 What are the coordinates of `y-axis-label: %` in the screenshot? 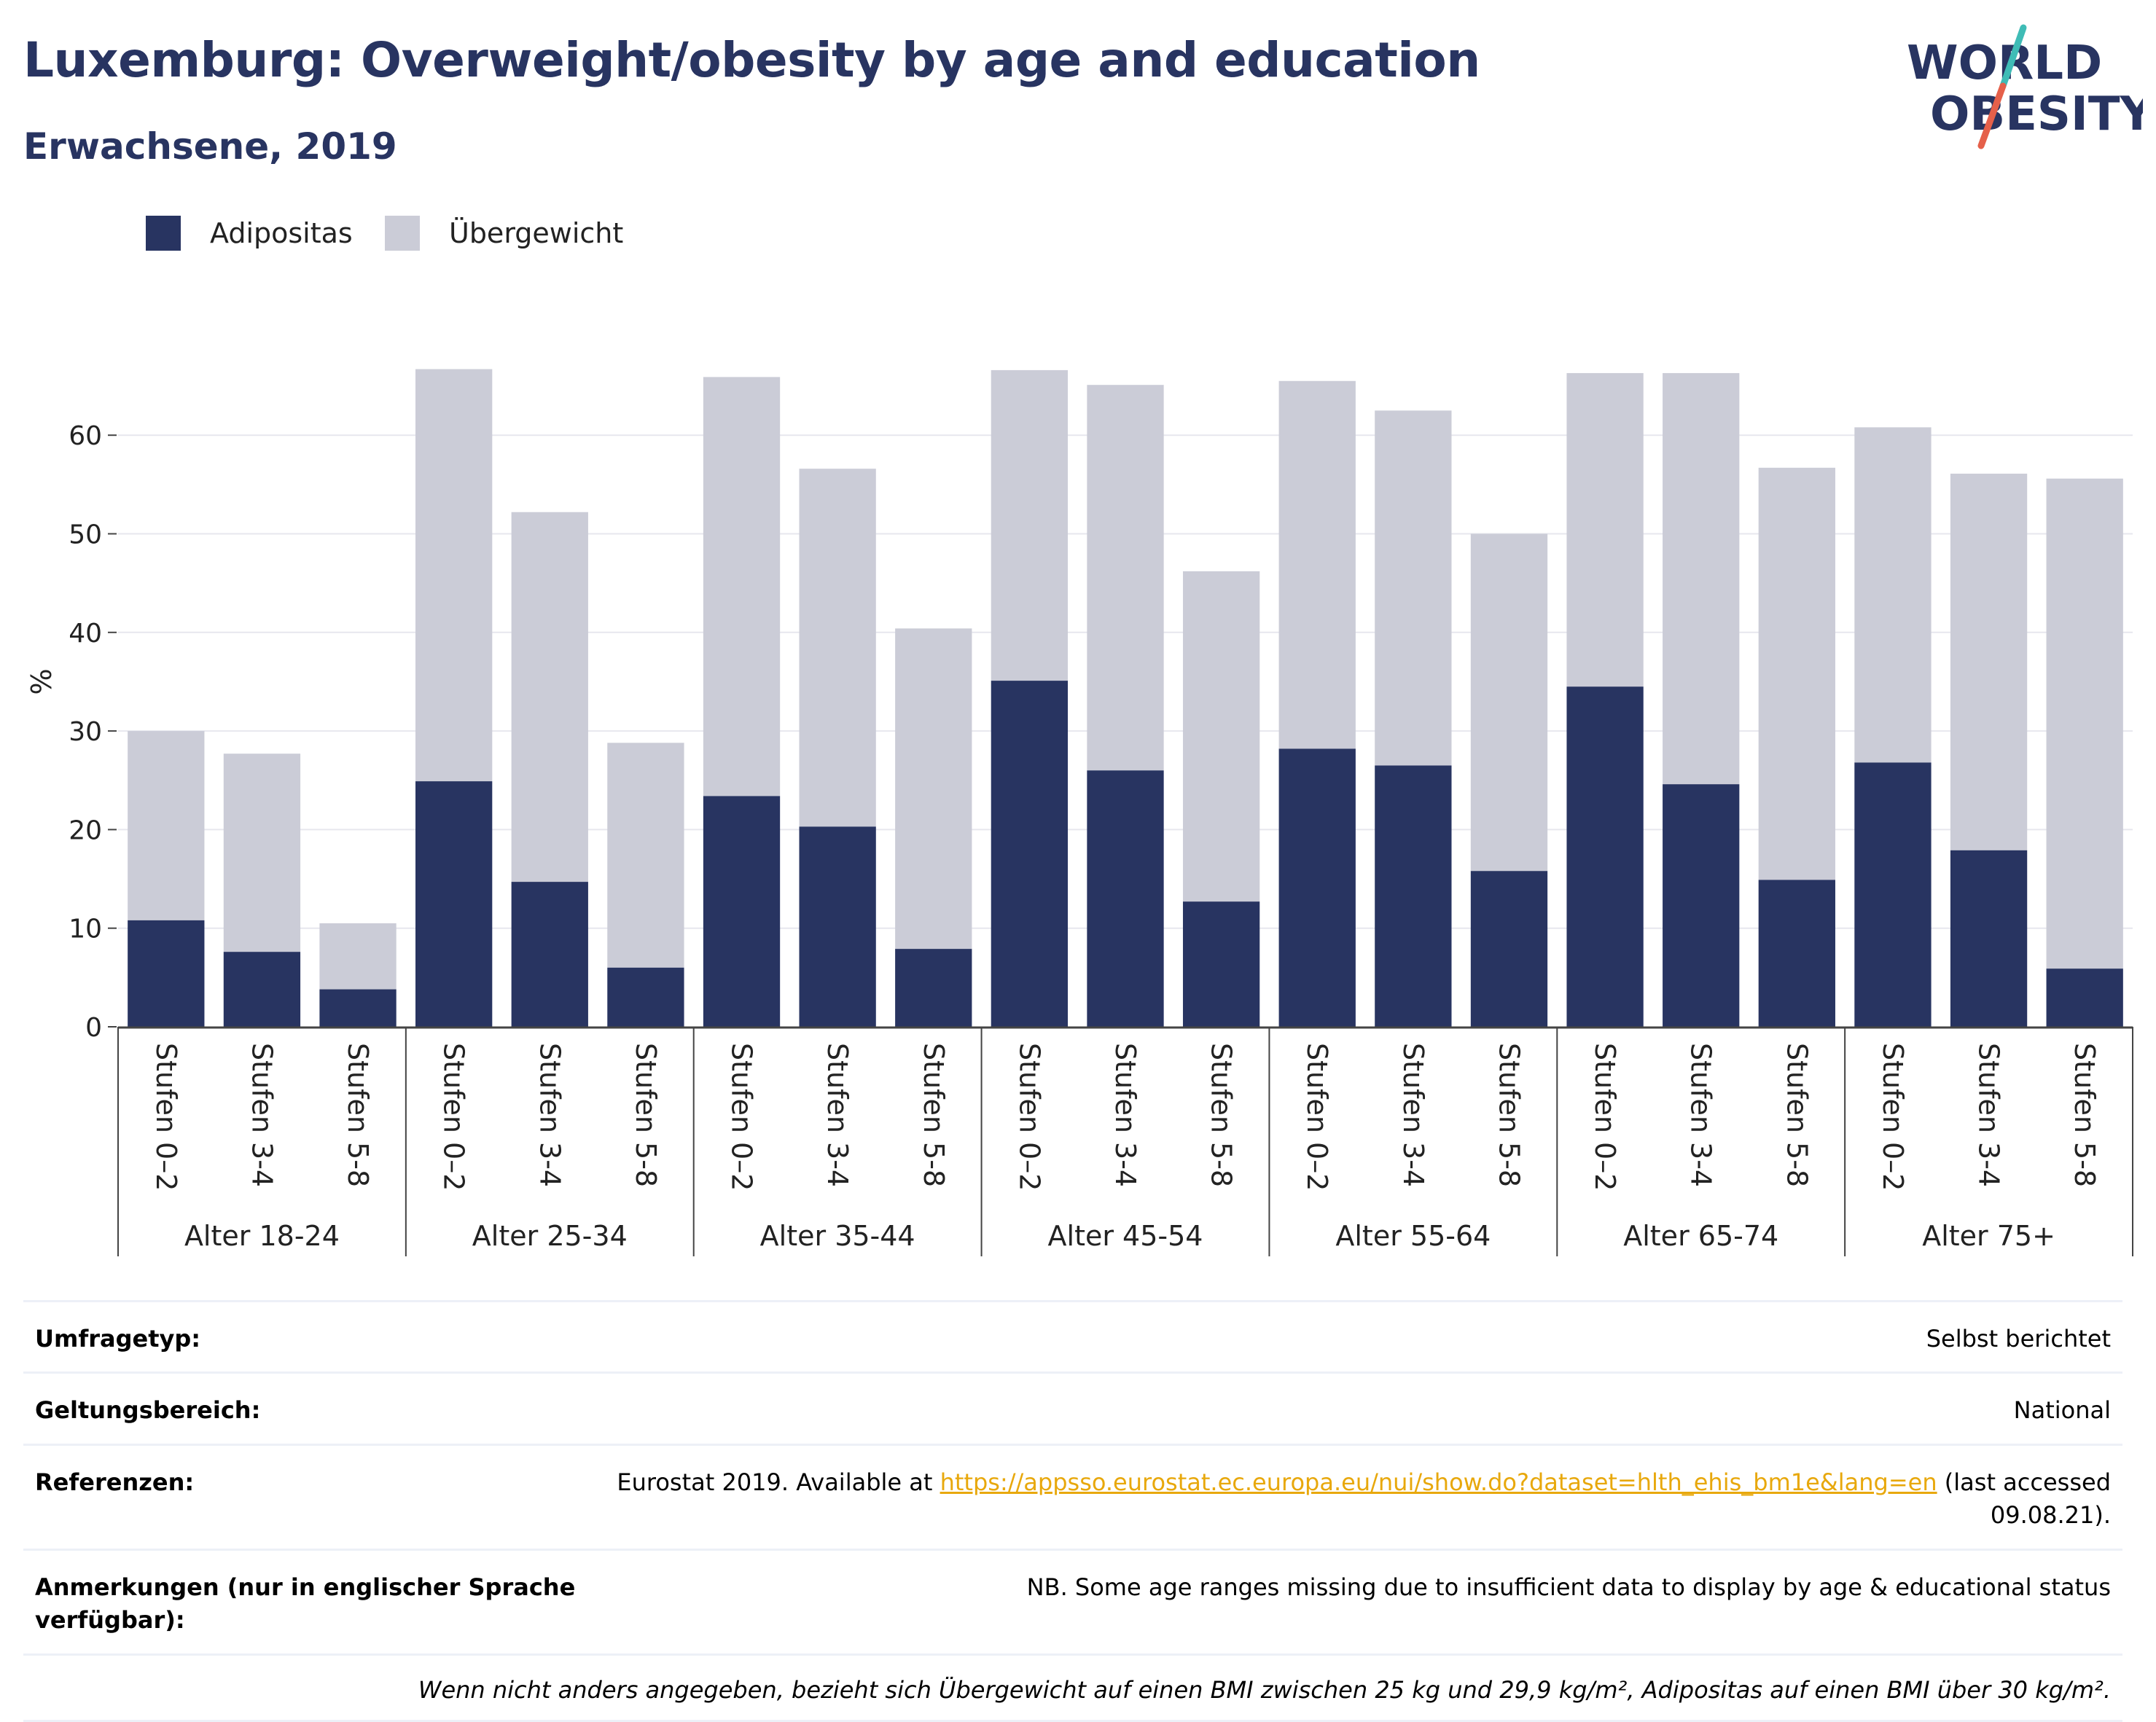 It's located at (42, 681).